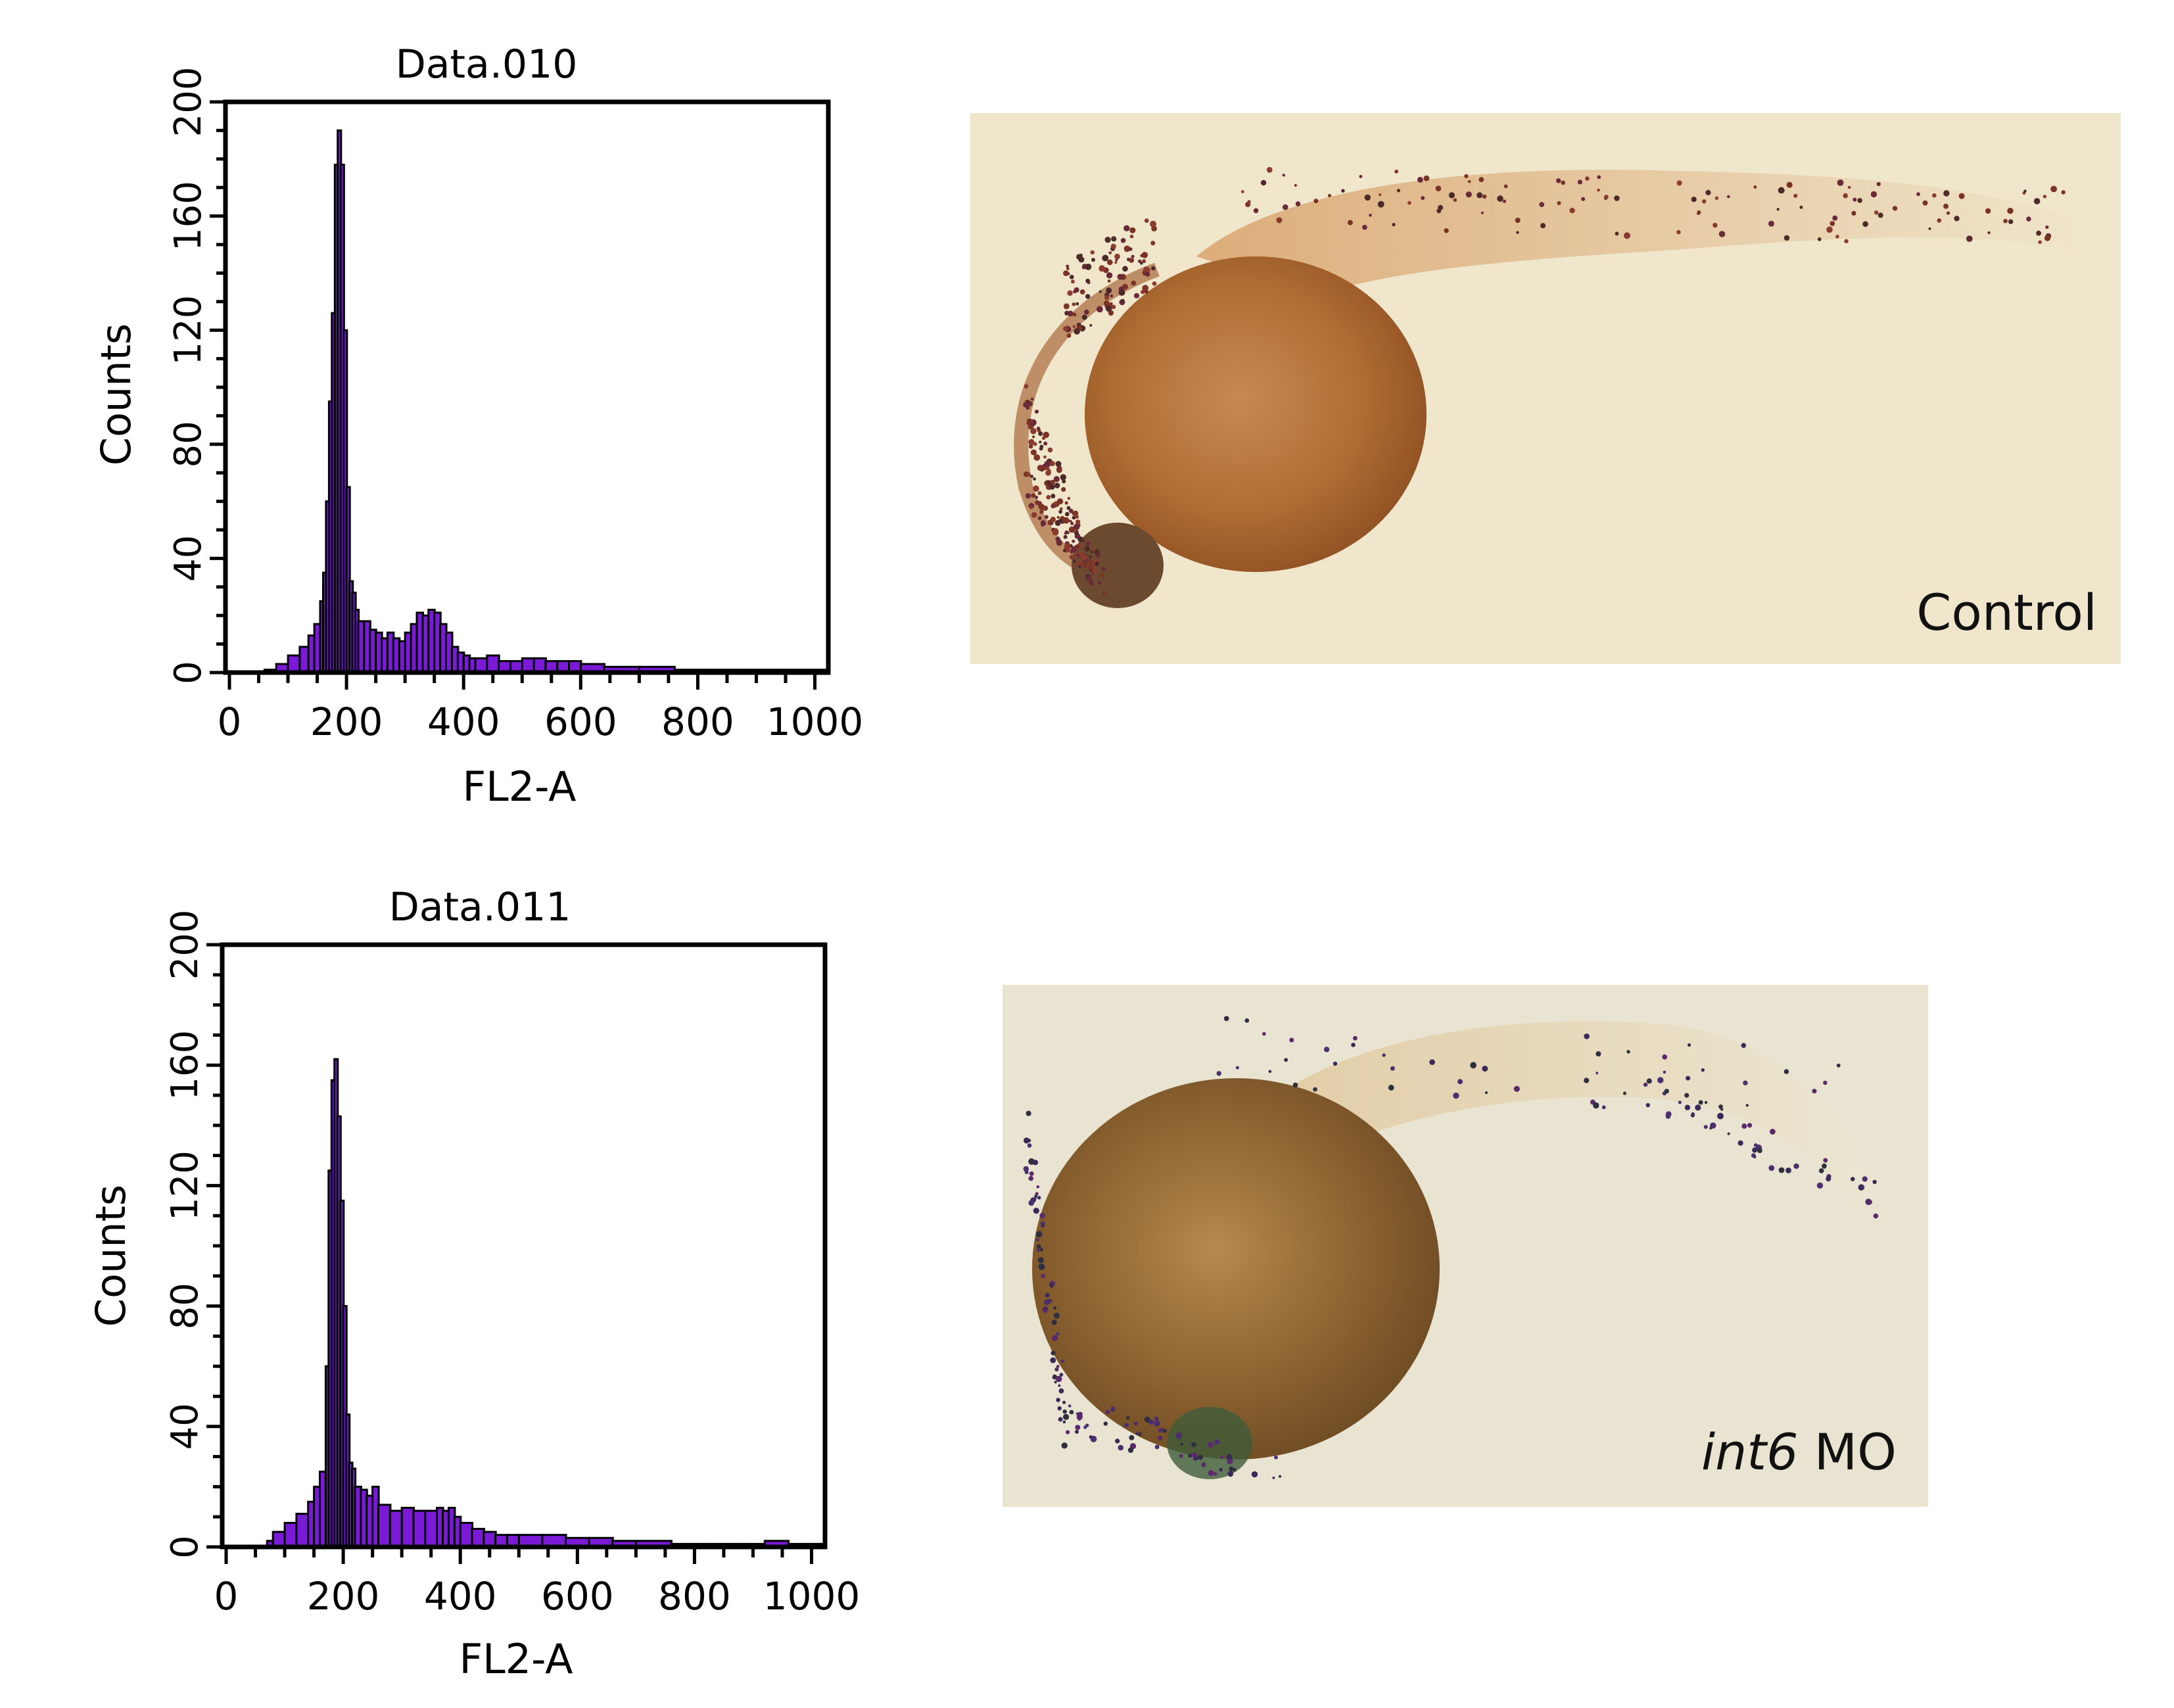  Describe the element at coordinates (695, 1597) in the screenshot. I see `x-tick-label: 800` at that location.